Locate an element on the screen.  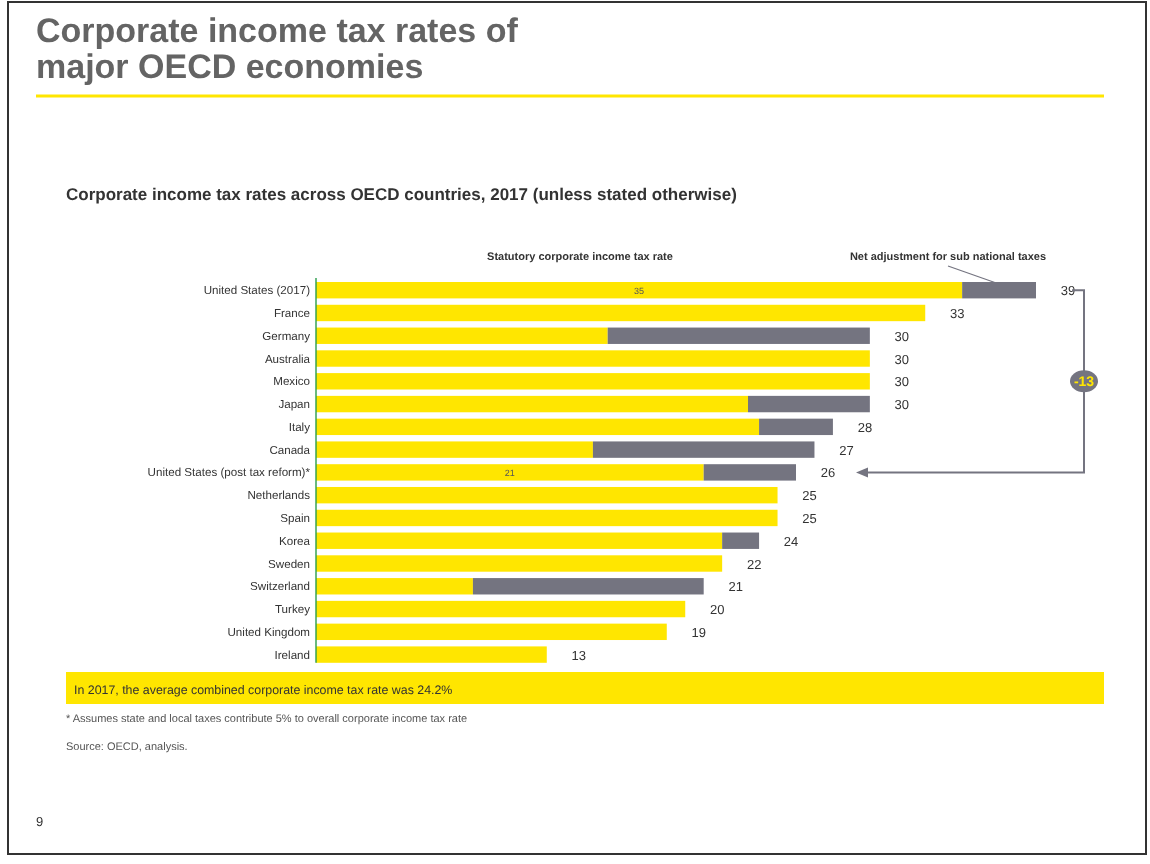
chart-title: Corporate income tax rates of major OECD economies is located at coordinates (277, 49).